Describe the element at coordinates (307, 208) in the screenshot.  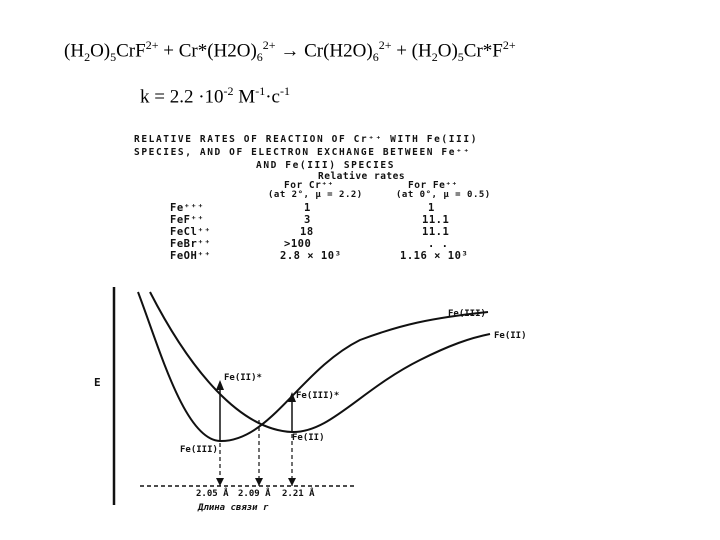
I see `table-row-cr: 1` at that location.